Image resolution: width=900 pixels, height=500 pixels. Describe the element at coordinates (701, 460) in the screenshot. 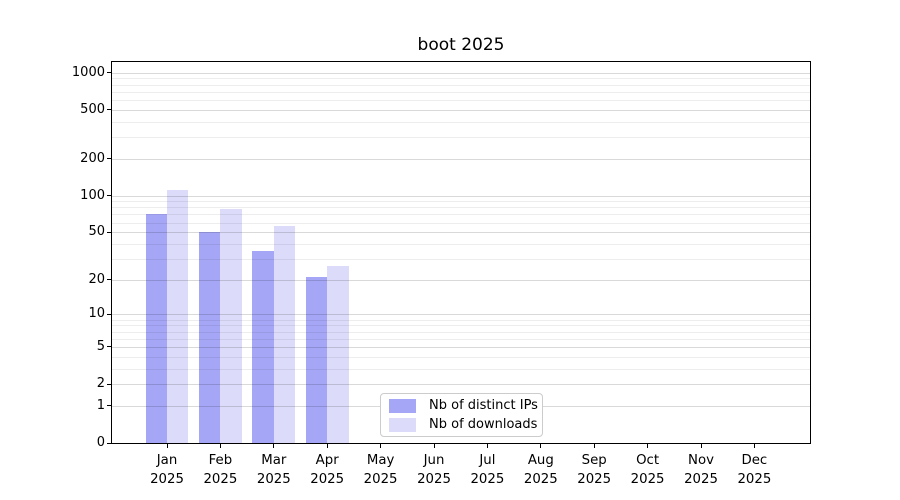

I see `x-tick-label-month: Nov` at that location.